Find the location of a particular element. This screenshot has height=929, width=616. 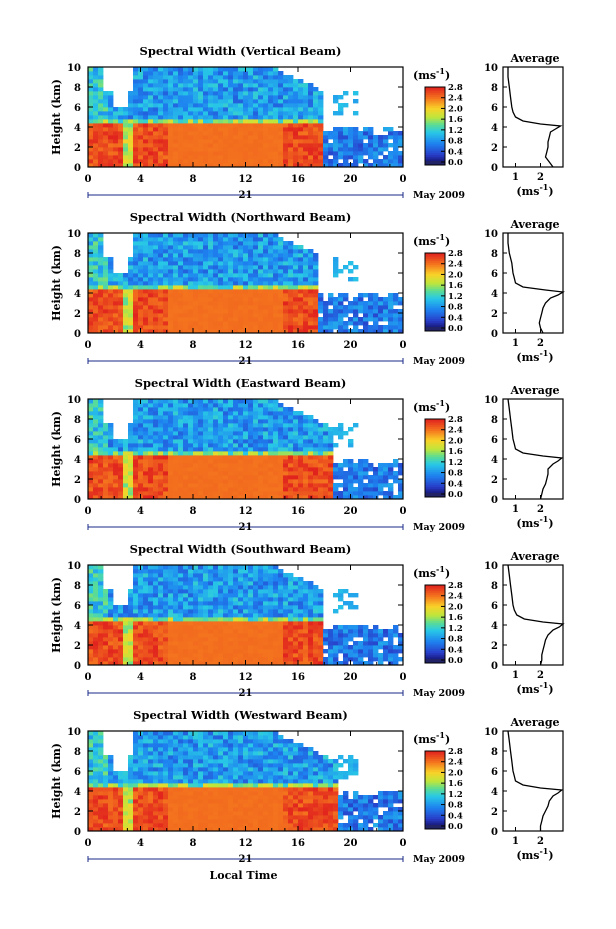

x-tick-label: 4 is located at coordinates (140, 345).